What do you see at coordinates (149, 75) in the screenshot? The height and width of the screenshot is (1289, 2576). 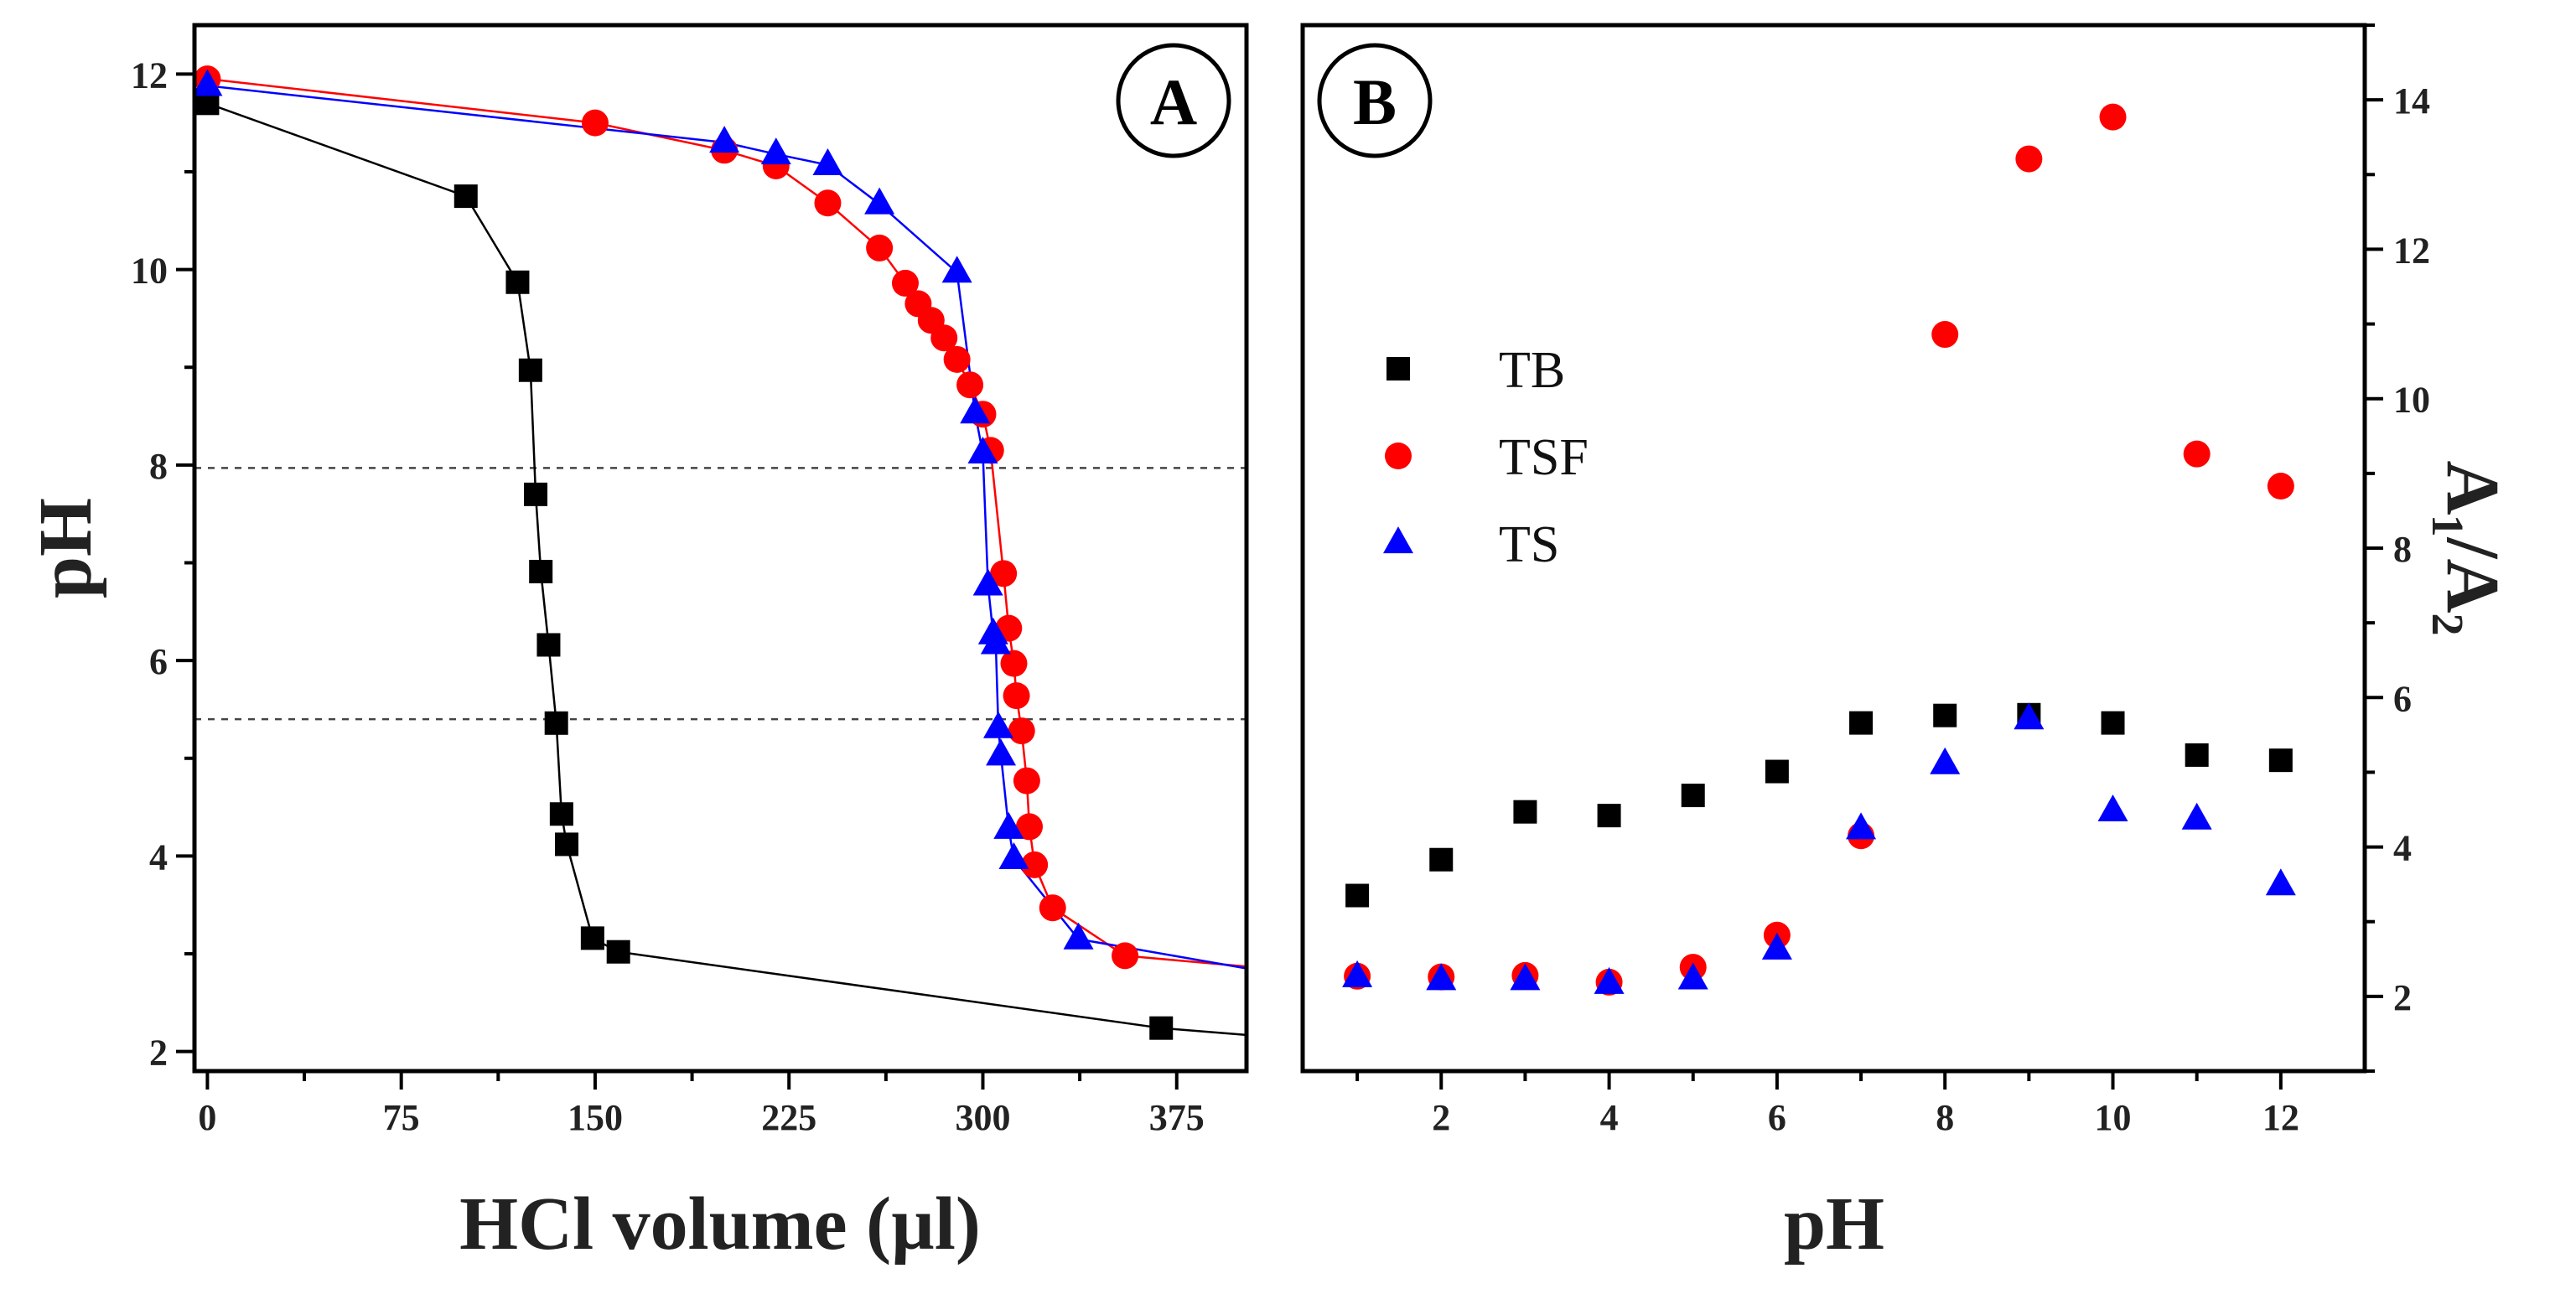 I see `panel-a-y-tick-label: 12` at bounding box center [149, 75].